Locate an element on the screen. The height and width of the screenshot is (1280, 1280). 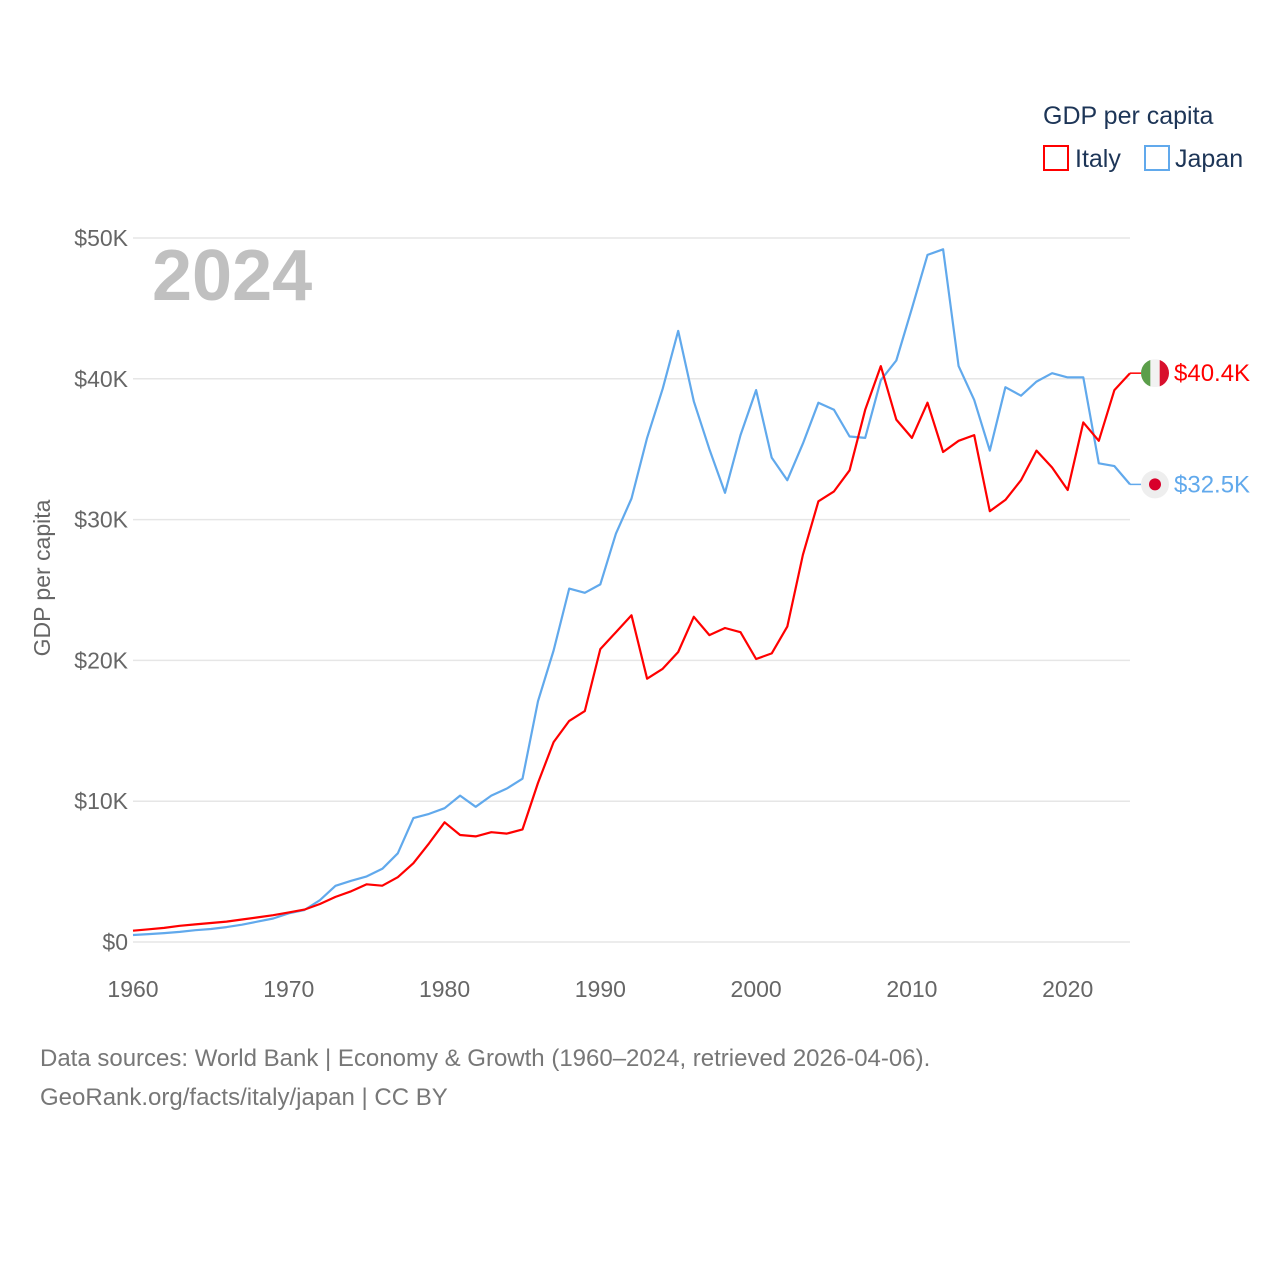
legend-item-italy: Italy is located at coordinates (1082, 159).